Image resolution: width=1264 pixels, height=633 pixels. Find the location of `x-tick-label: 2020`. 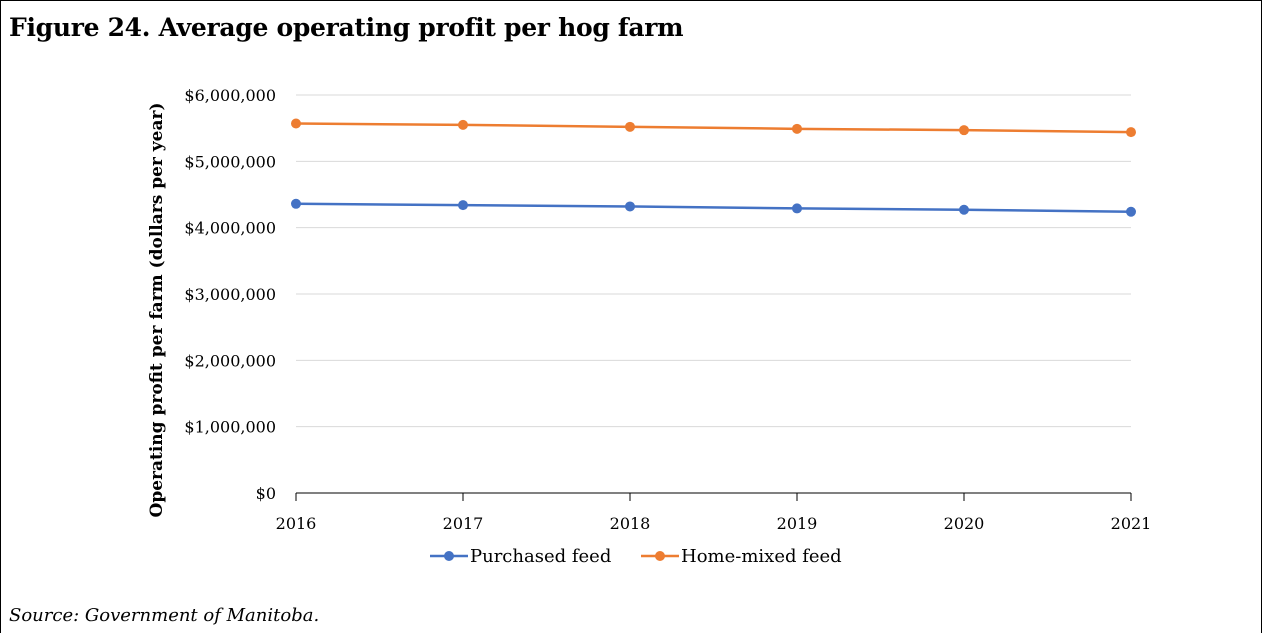

x-tick-label: 2020 is located at coordinates (964, 523).